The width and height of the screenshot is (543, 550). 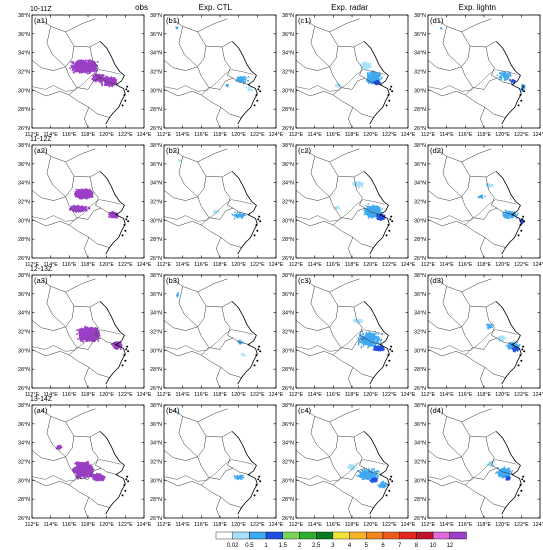 What do you see at coordinates (446, 135) in the screenshot?
I see `lon-tick-label: 114°E` at bounding box center [446, 135].